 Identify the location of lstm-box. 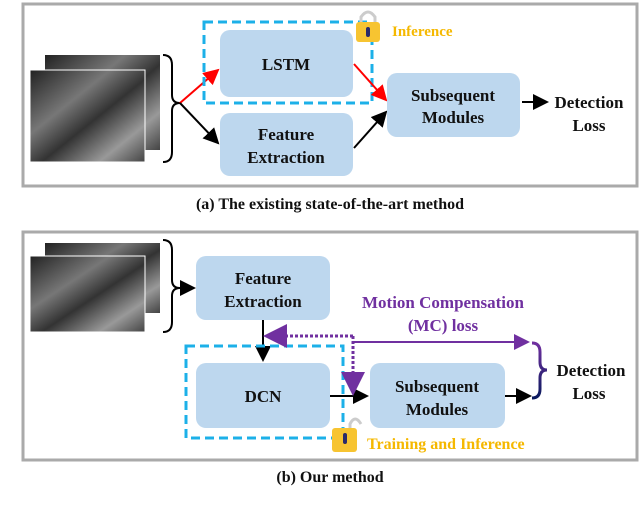
(286, 63).